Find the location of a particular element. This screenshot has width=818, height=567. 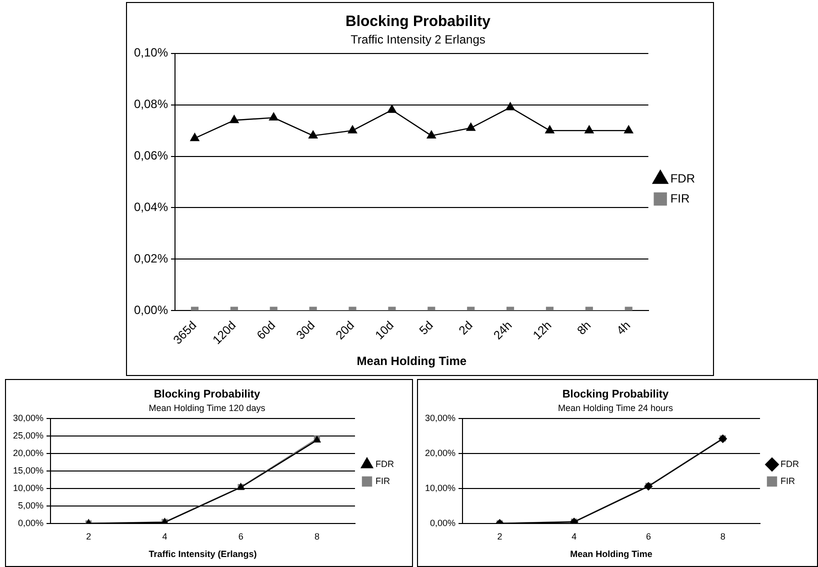

y-tick-label: 25,00% is located at coordinates (28, 435).